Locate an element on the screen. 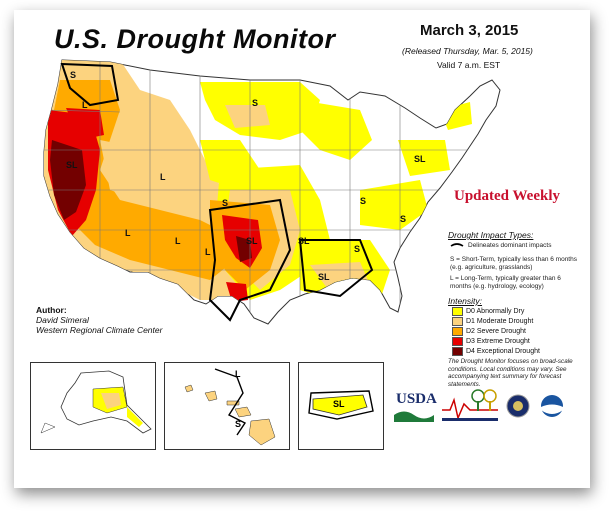 This screenshot has width=613, height=512. legend-d2: D2 Severe Drought is located at coordinates (489, 331).